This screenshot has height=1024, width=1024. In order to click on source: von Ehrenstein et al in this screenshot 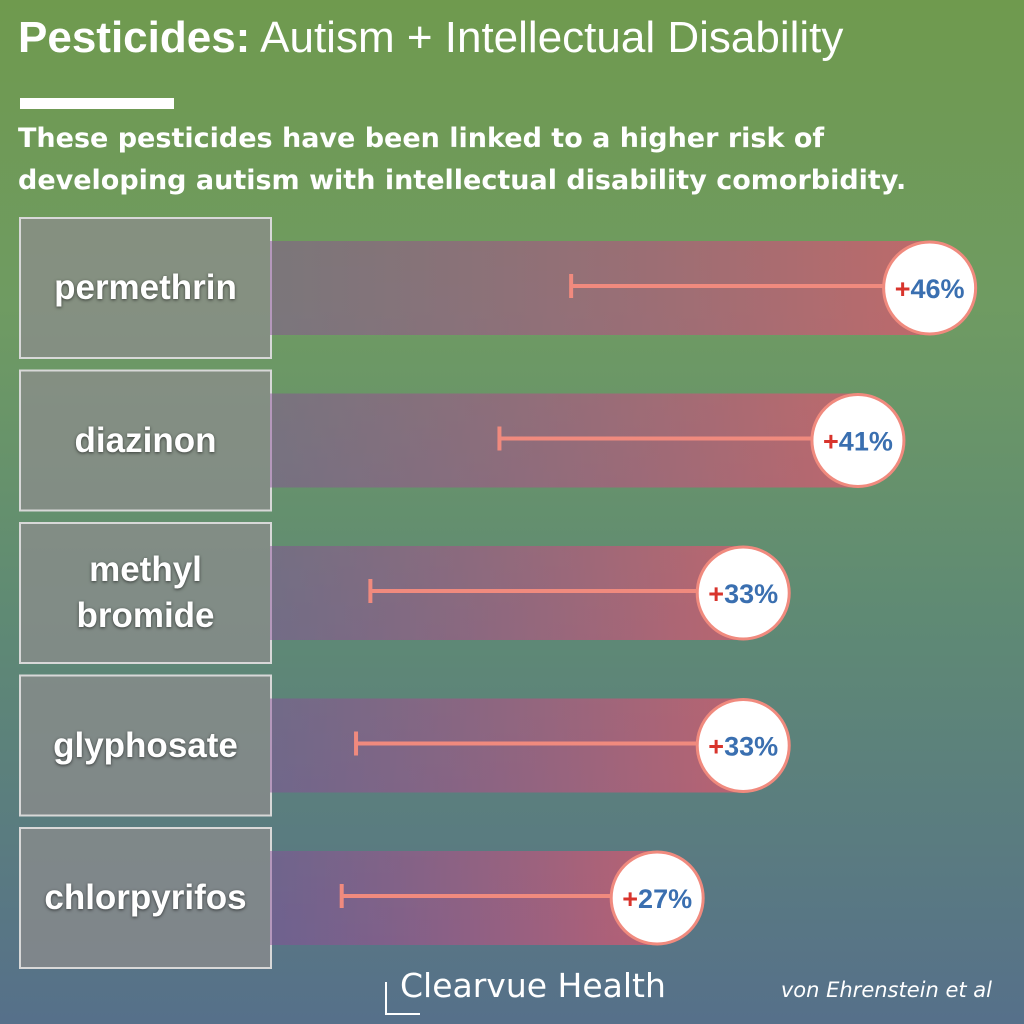, I will do `click(886, 990)`.